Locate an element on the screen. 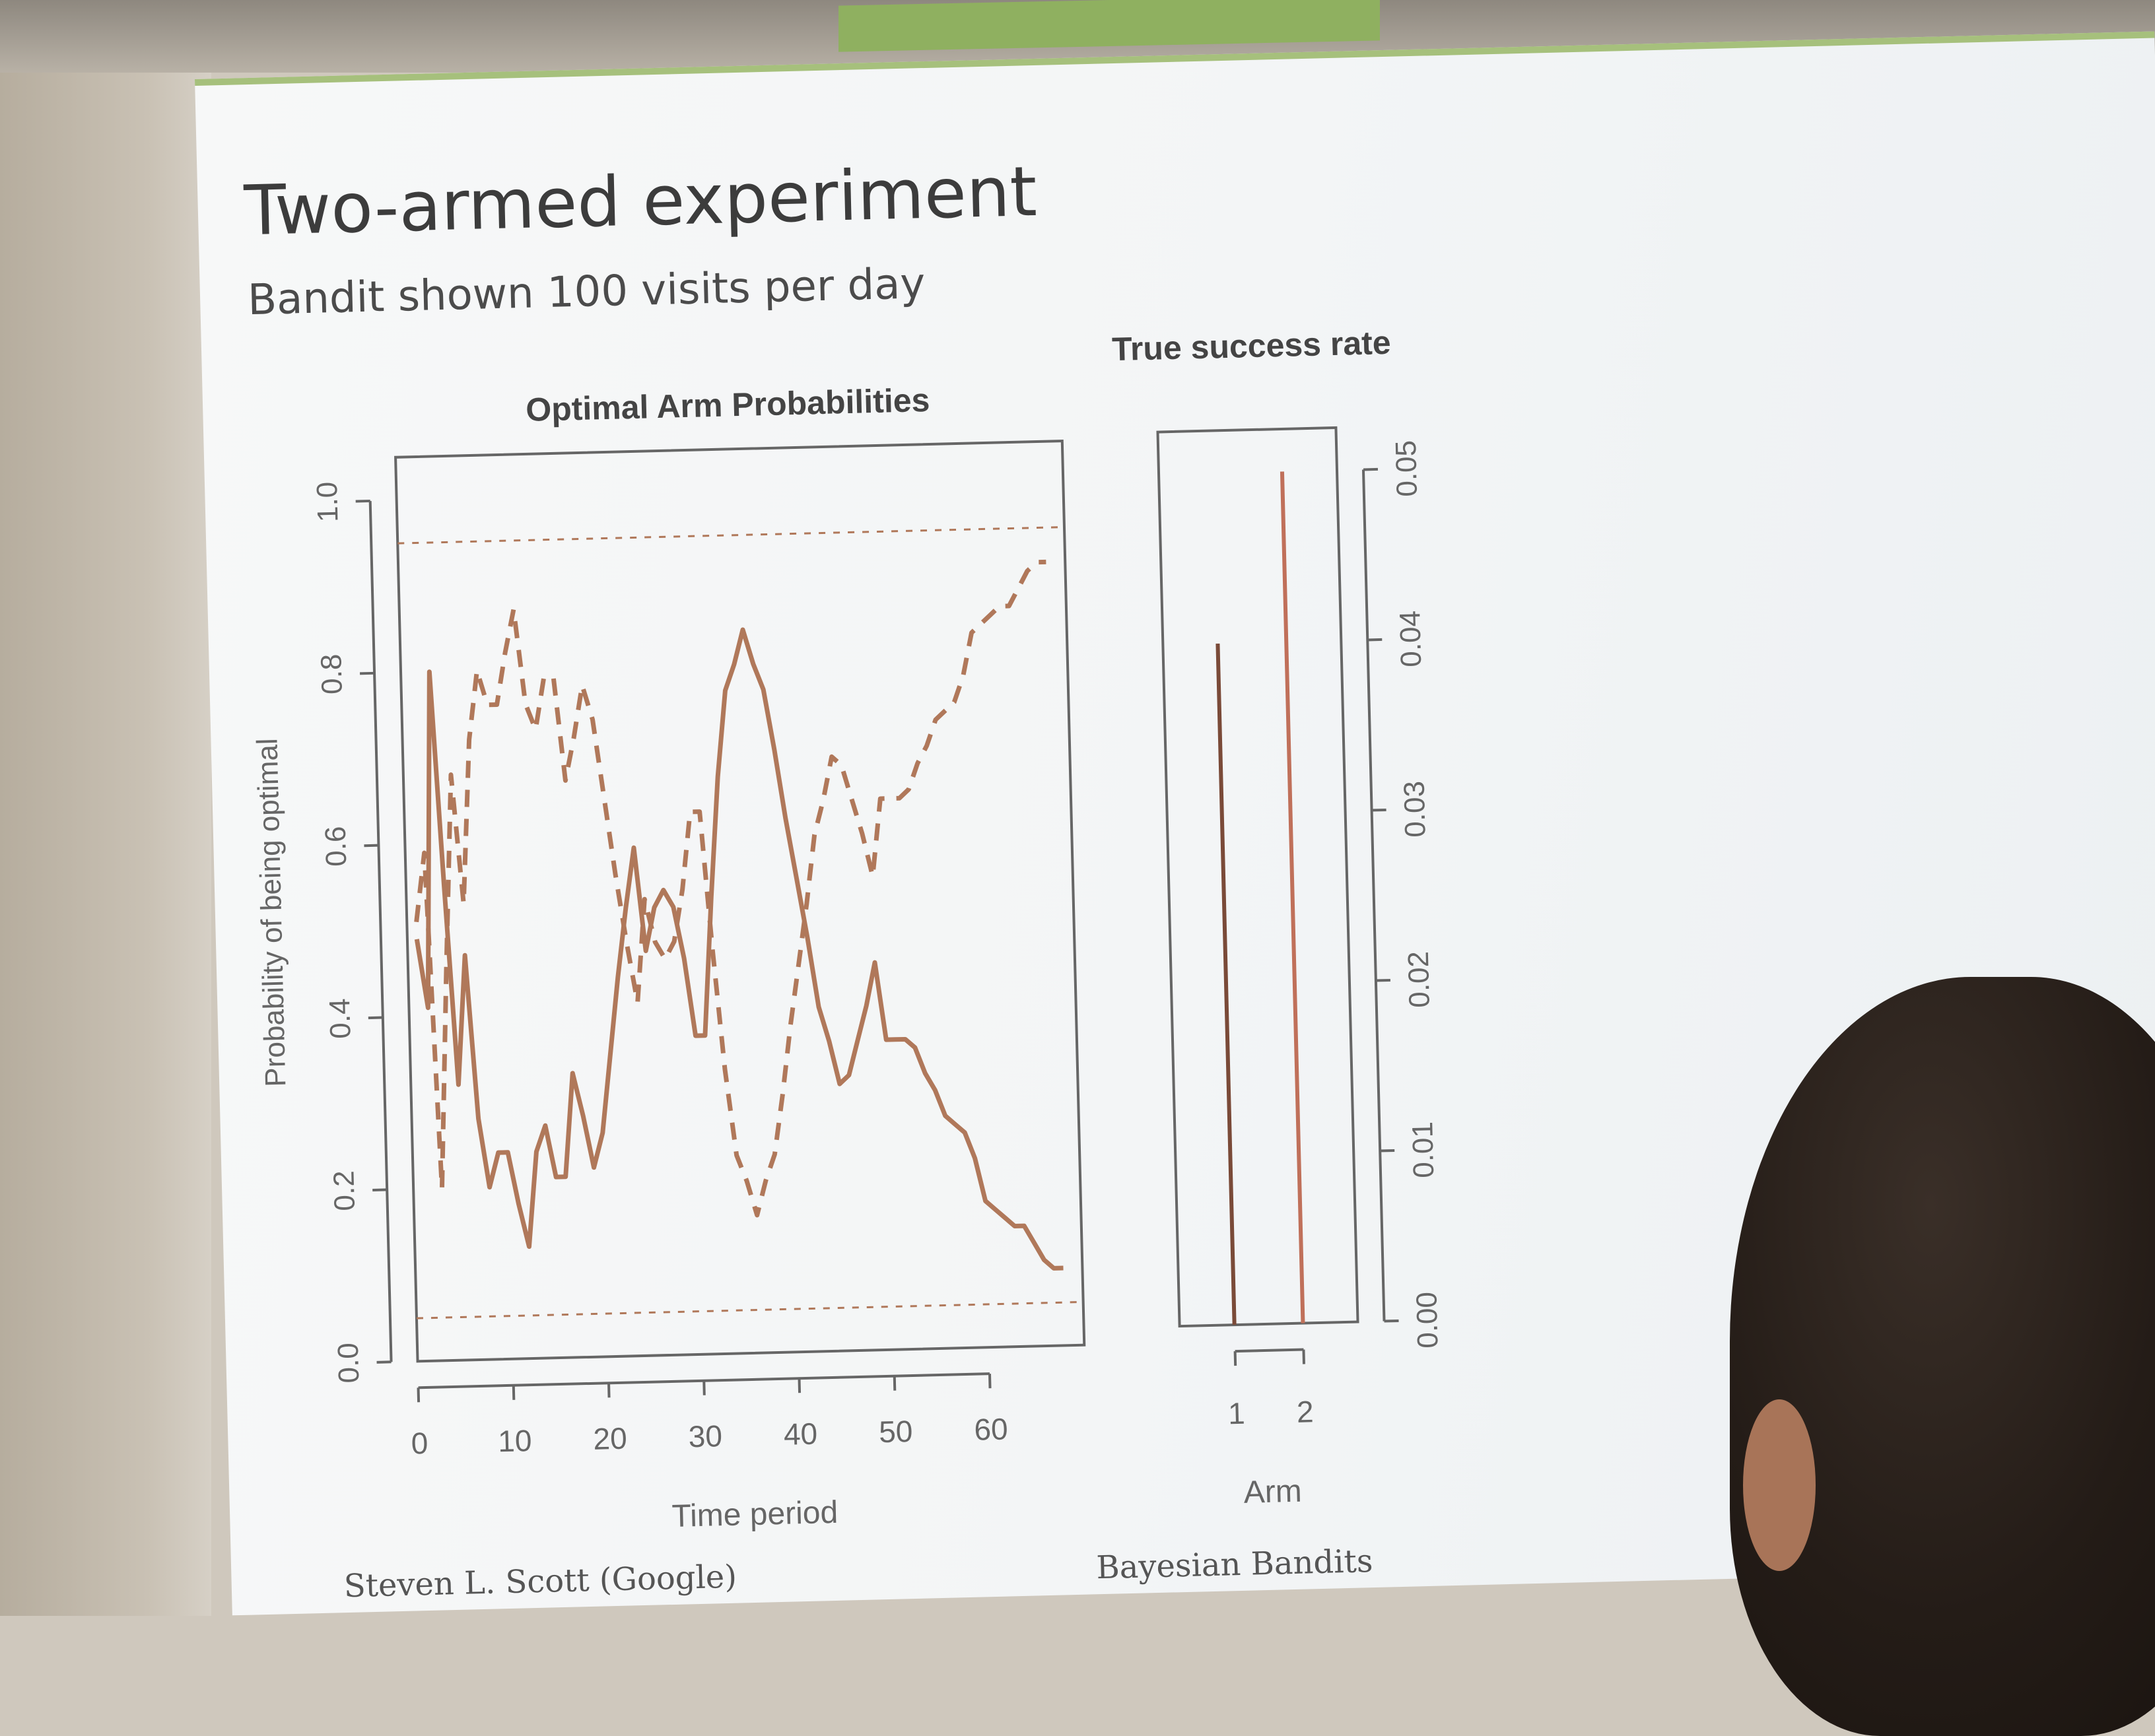 The width and height of the screenshot is (2155, 1736). x-tick-label-30: 30 is located at coordinates (705, 1436).